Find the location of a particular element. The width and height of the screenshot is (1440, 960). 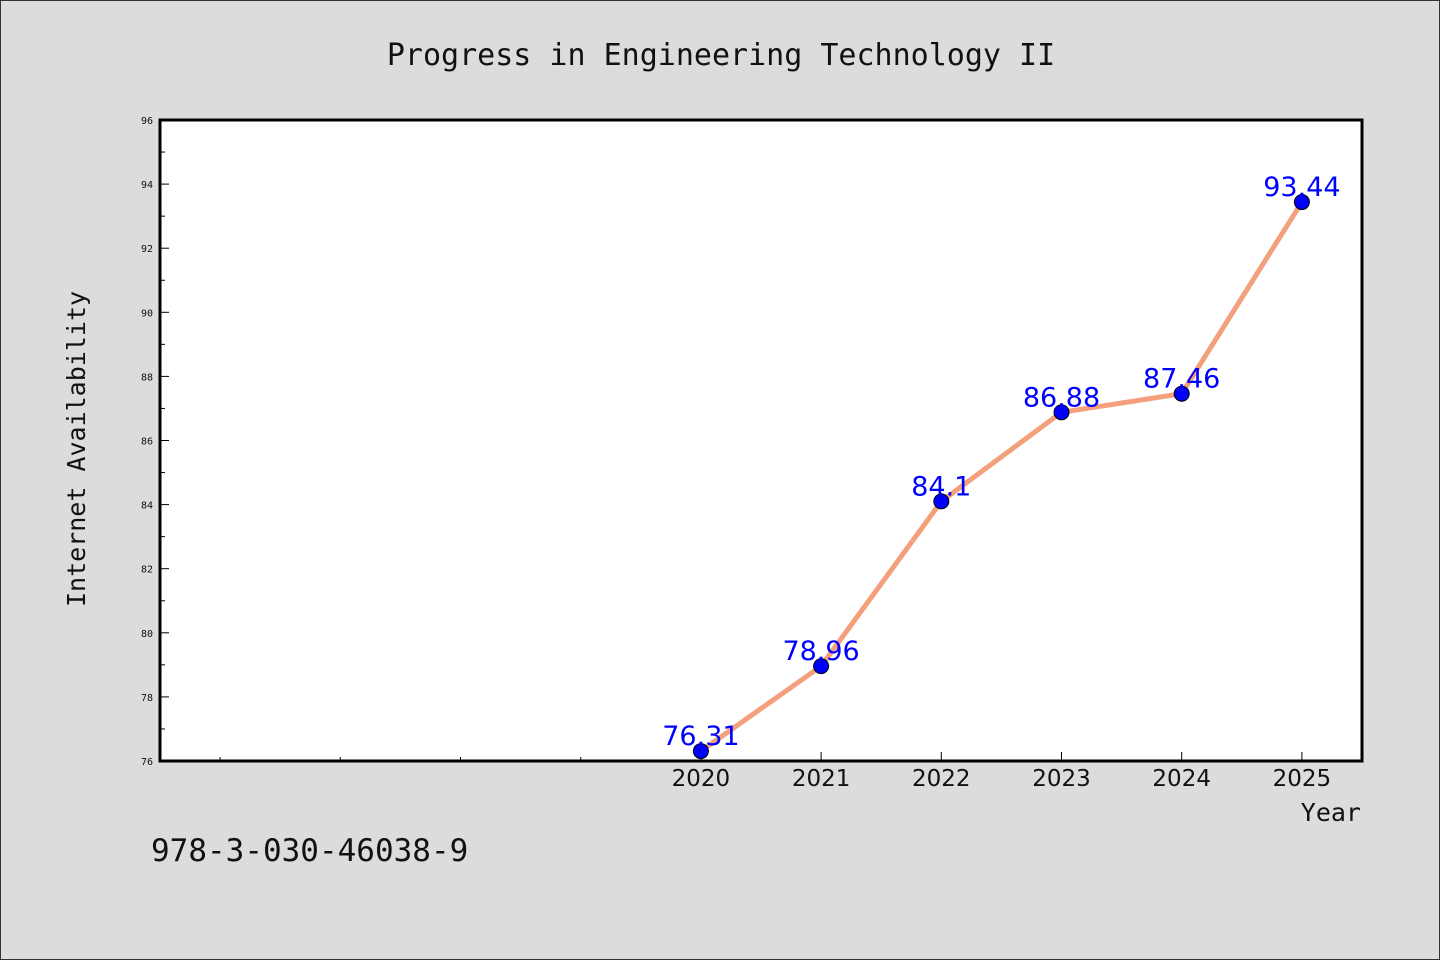

y-tick-label: 78 is located at coordinates (147, 698).